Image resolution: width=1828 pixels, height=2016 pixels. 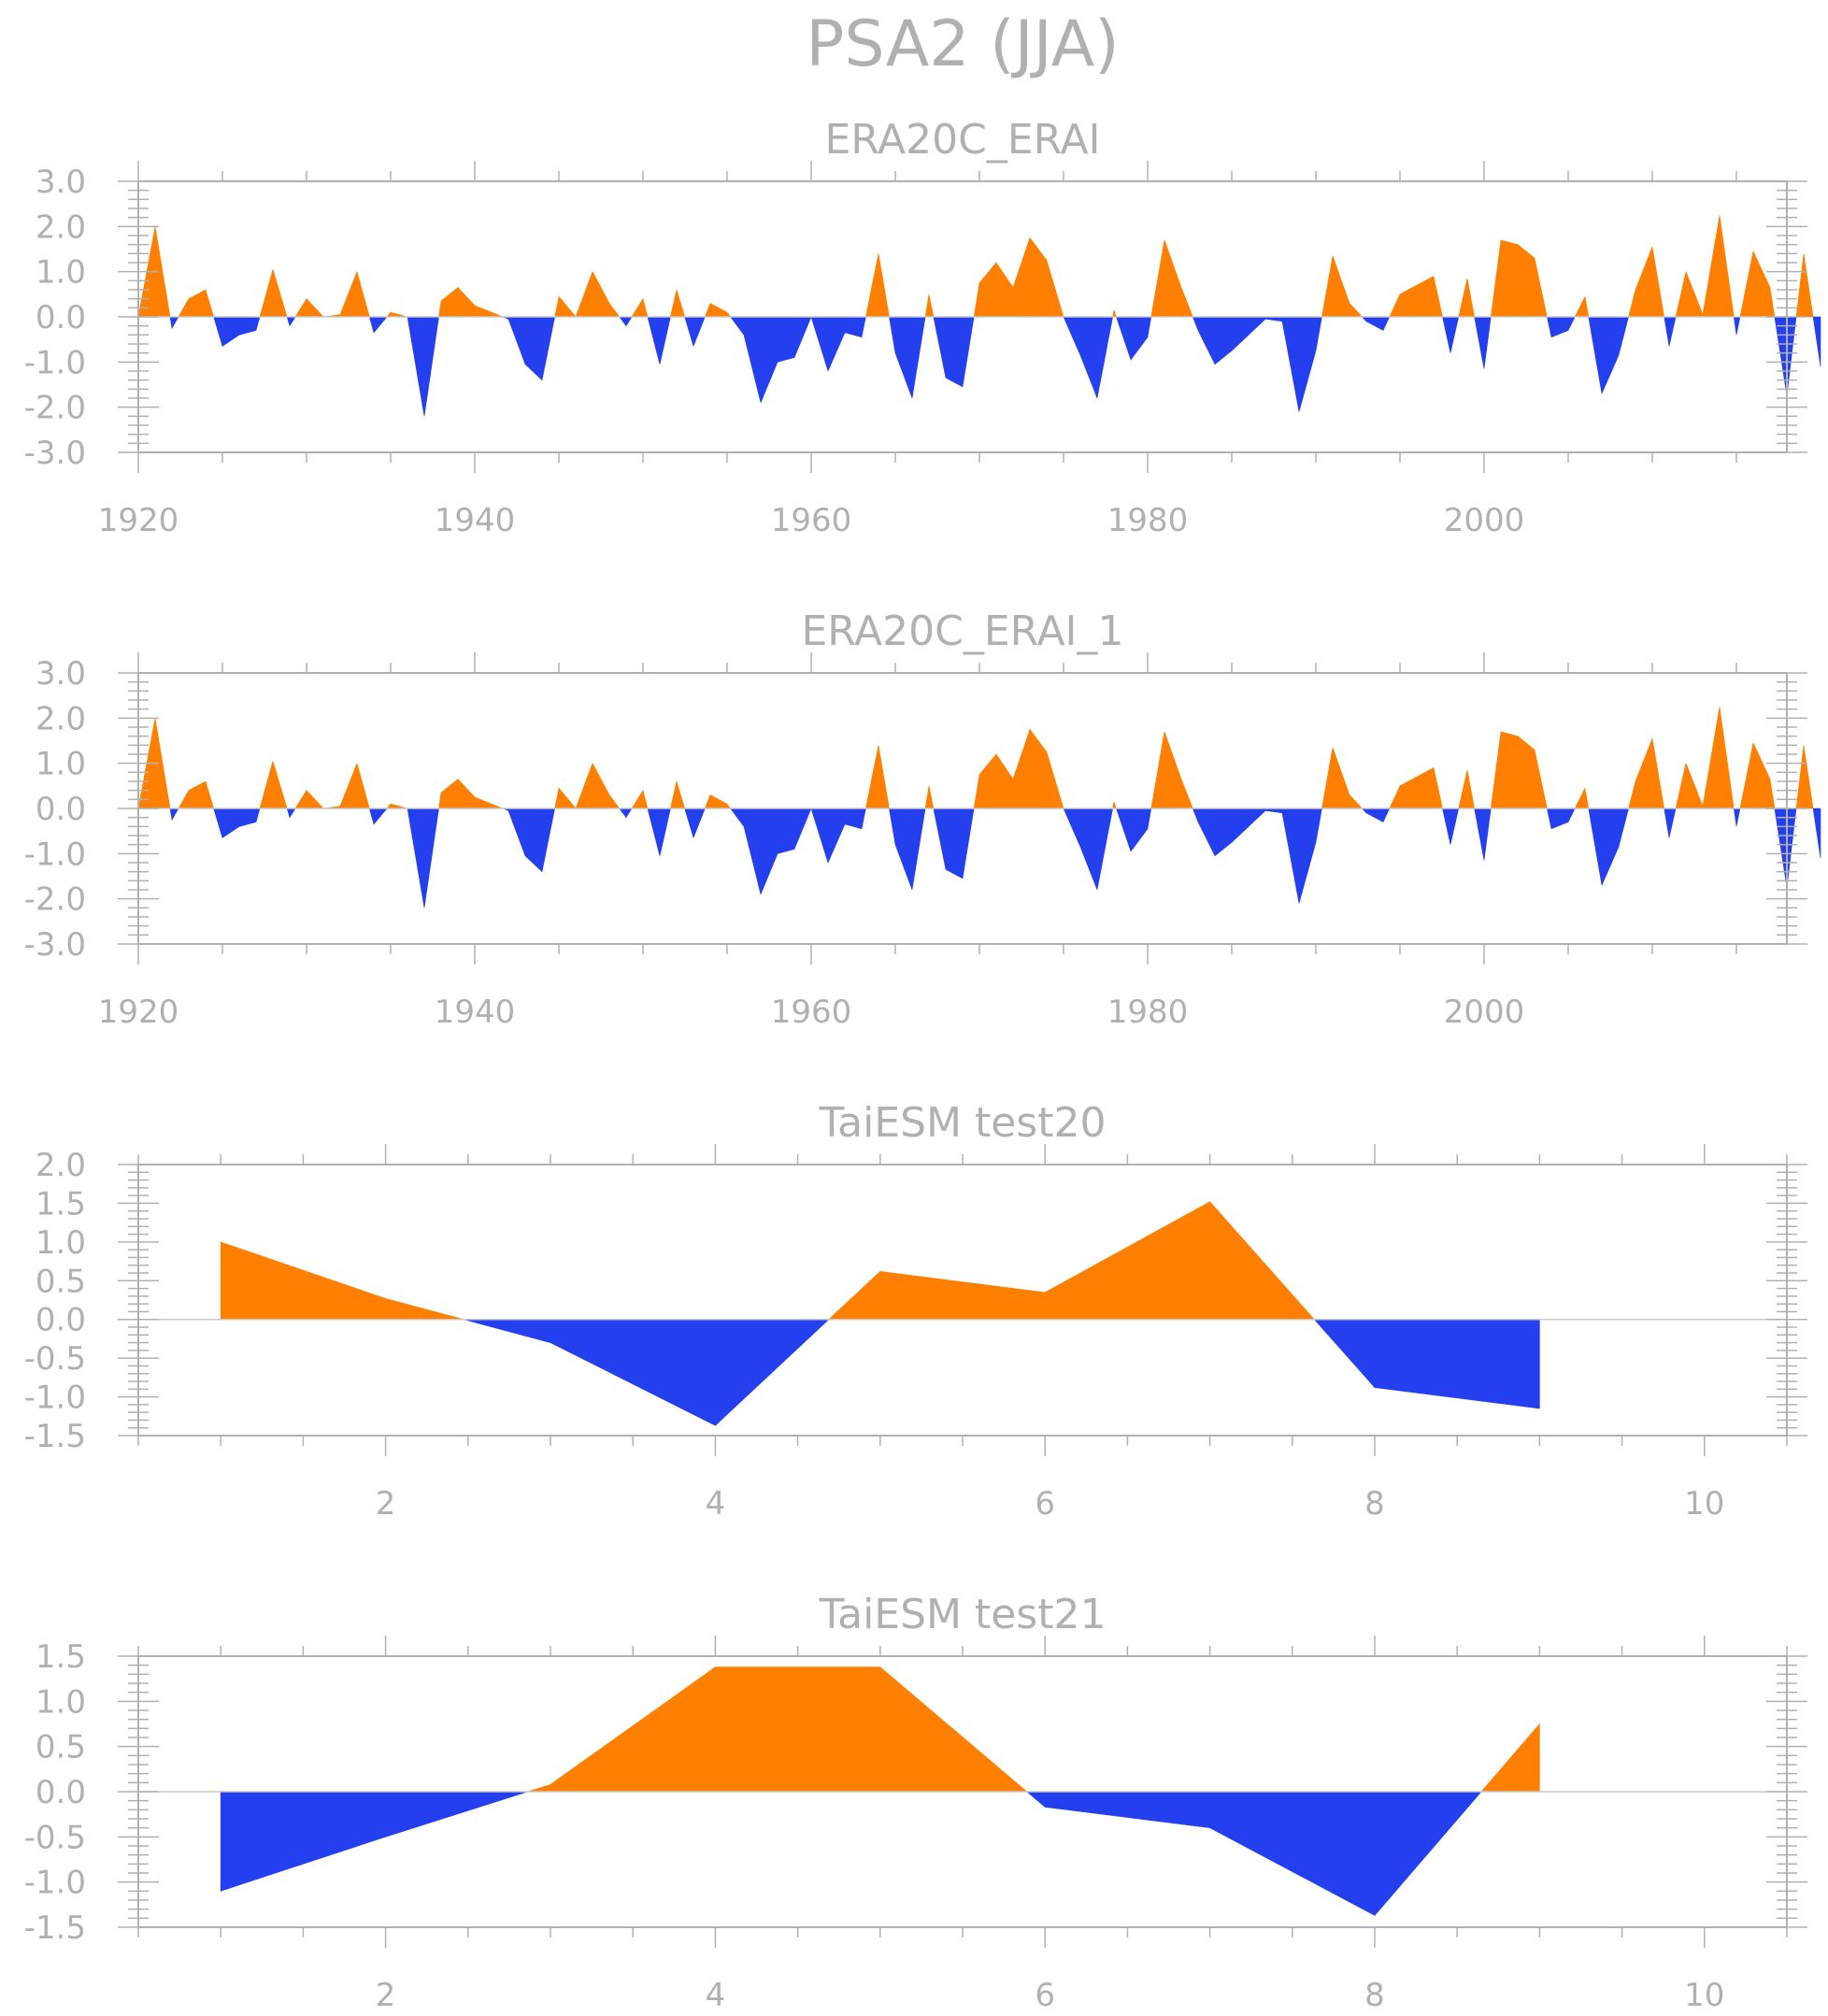 I want to click on panel-title: ERA20C_ERAI_1, so click(x=962, y=631).